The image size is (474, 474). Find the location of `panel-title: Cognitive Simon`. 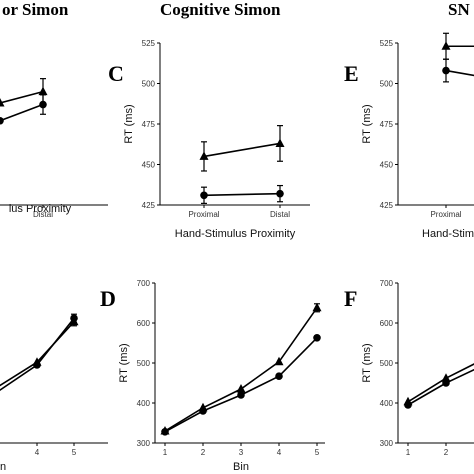

panel-title: Cognitive Simon is located at coordinates (220, 9).